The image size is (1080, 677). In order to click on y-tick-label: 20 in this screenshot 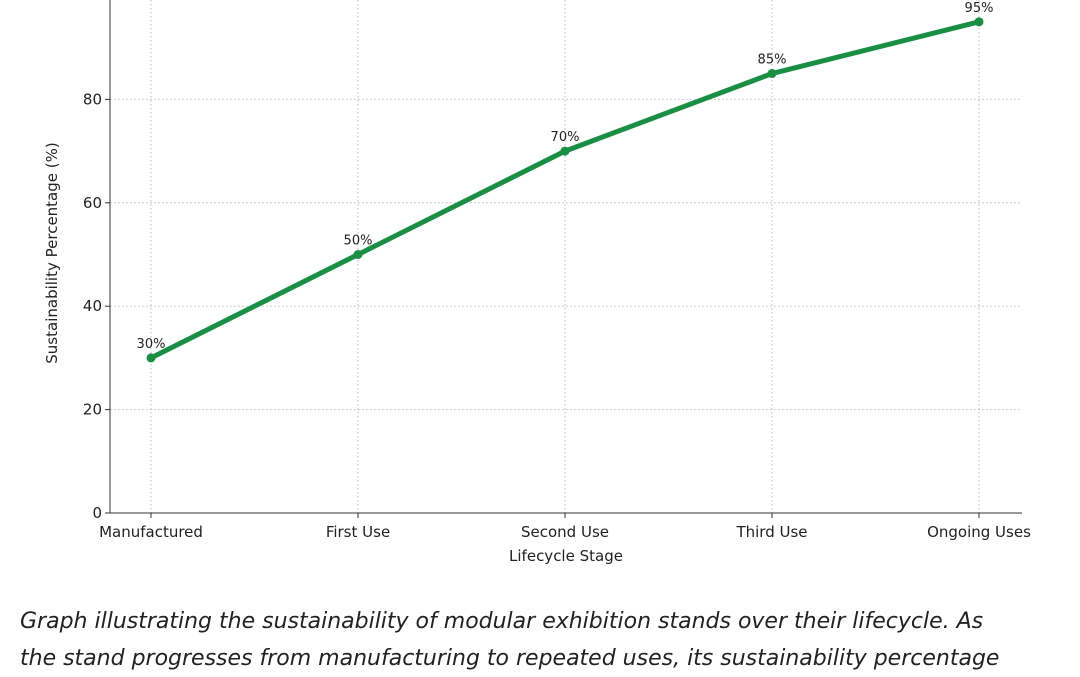, I will do `click(92, 410)`.